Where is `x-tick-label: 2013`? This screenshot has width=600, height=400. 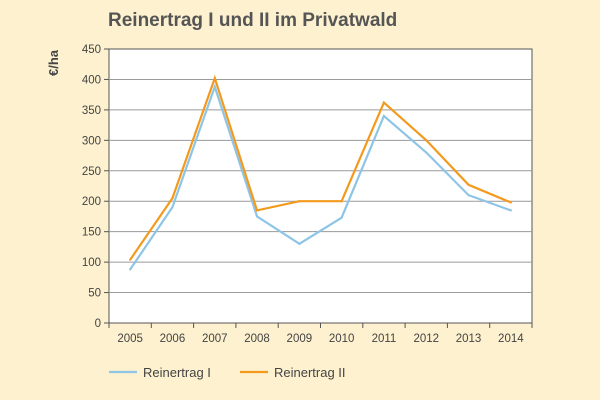
x-tick-label: 2013 is located at coordinates (469, 339).